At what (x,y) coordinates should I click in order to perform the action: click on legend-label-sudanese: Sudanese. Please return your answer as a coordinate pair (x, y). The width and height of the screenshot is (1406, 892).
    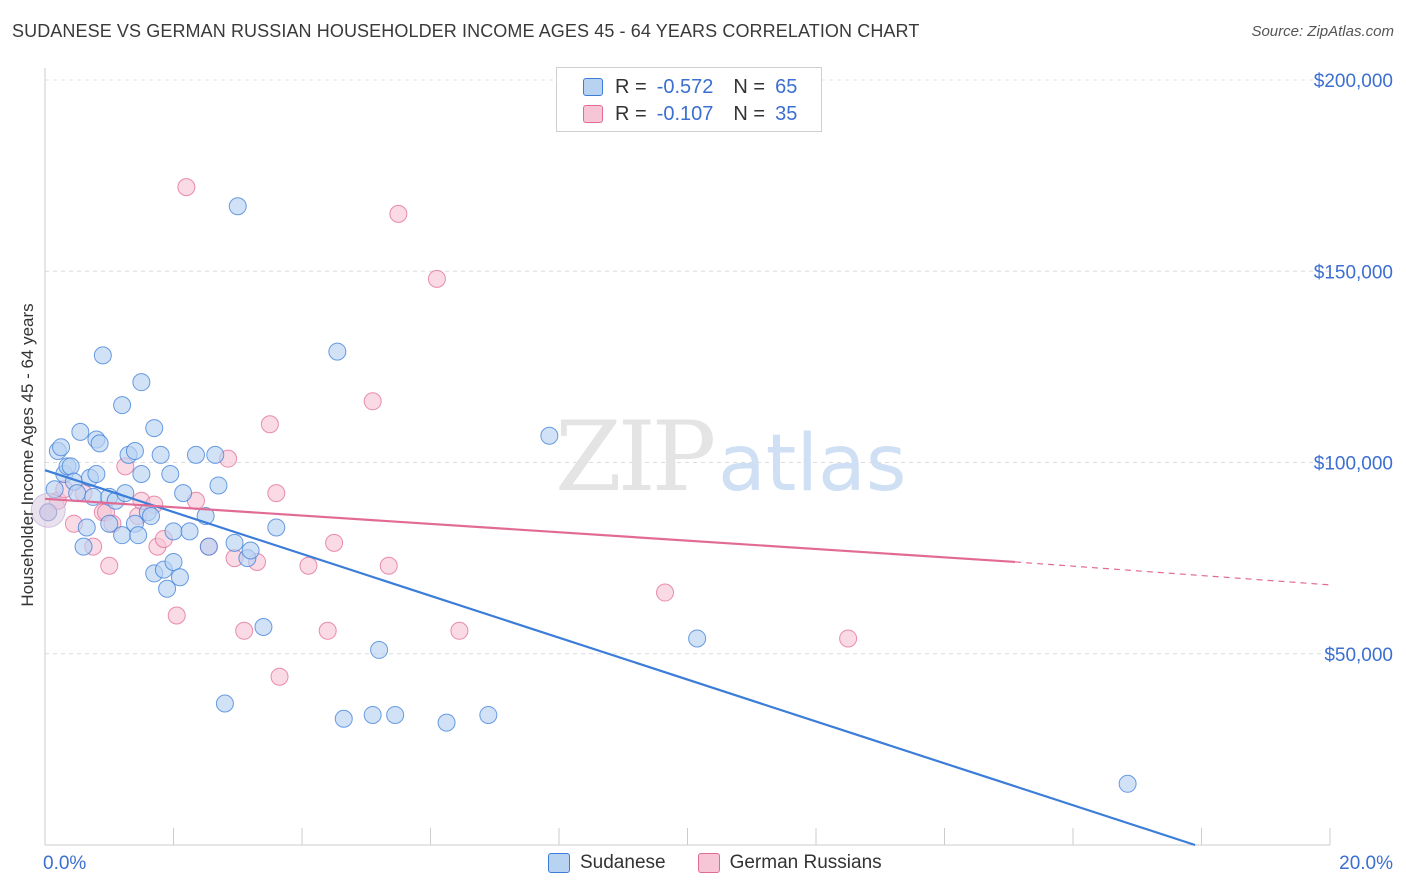
    Looking at the image, I should click on (623, 862).